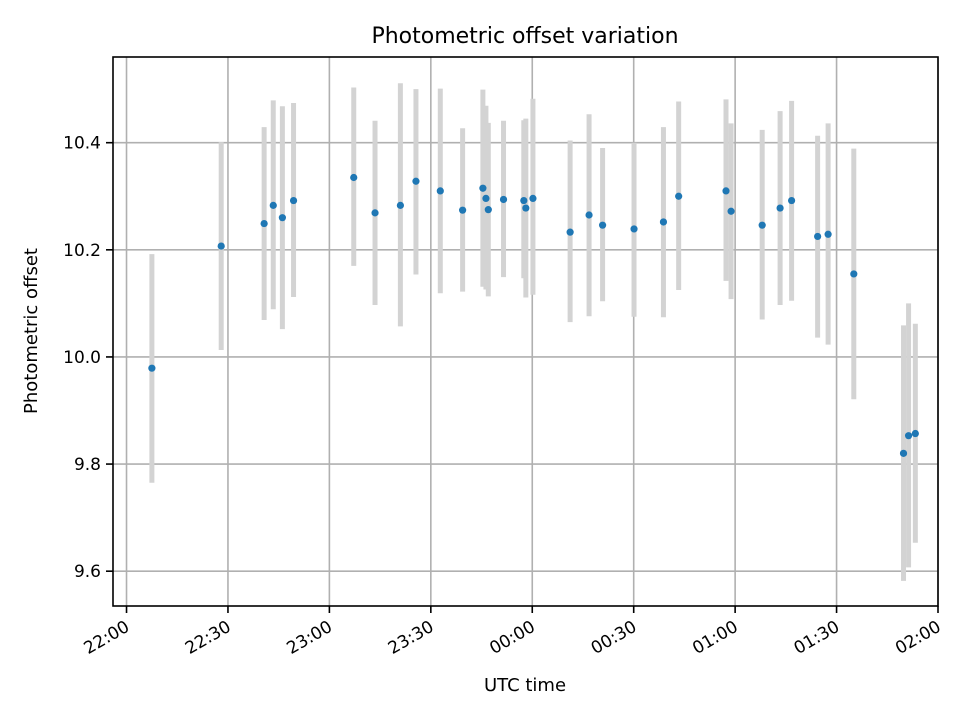 The height and width of the screenshot is (720, 960). Describe the element at coordinates (82, 144) in the screenshot. I see `y-tick-label: 10.4` at that location.